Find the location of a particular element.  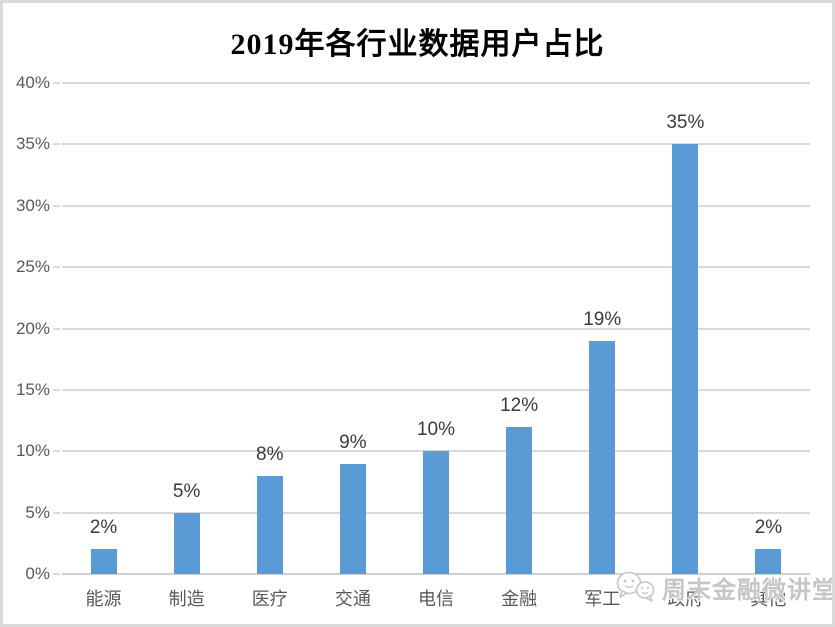

bar-value-label: 12% is located at coordinates (519, 405).